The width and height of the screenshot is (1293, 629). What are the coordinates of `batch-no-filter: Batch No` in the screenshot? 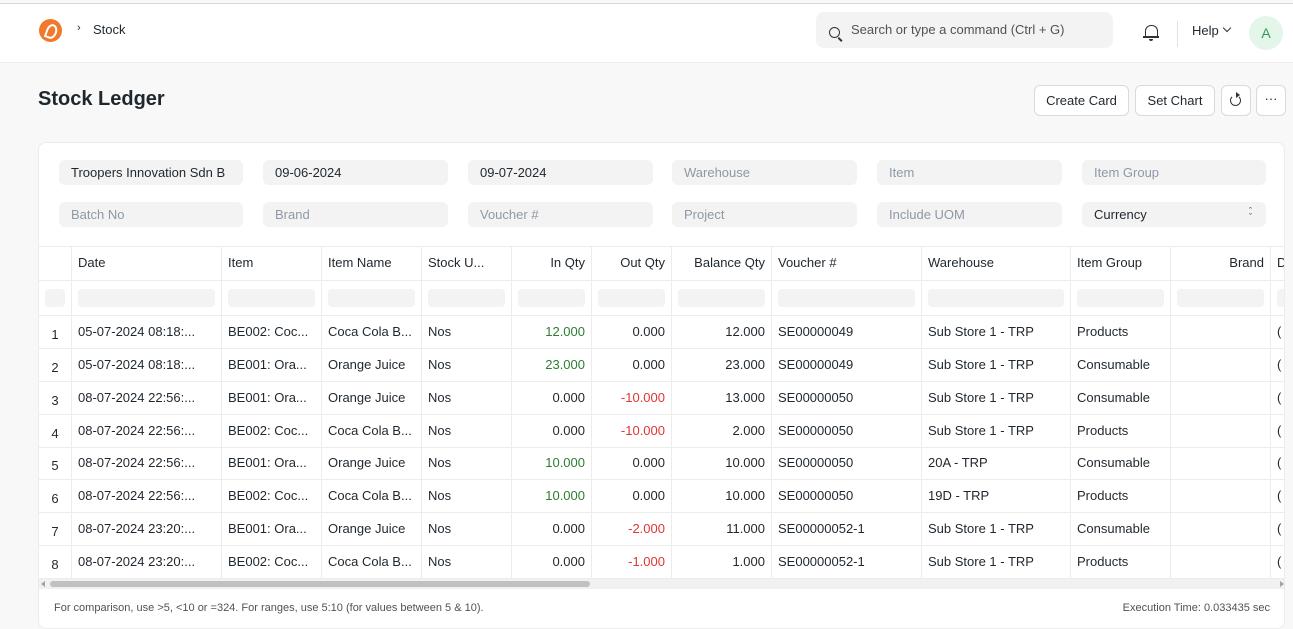 It's located at (151, 214).